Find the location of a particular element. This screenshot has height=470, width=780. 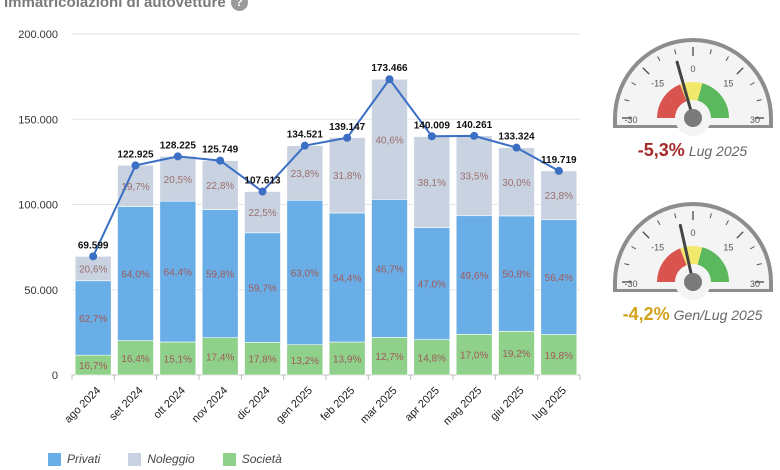

gauge-hub is located at coordinates (693, 118).